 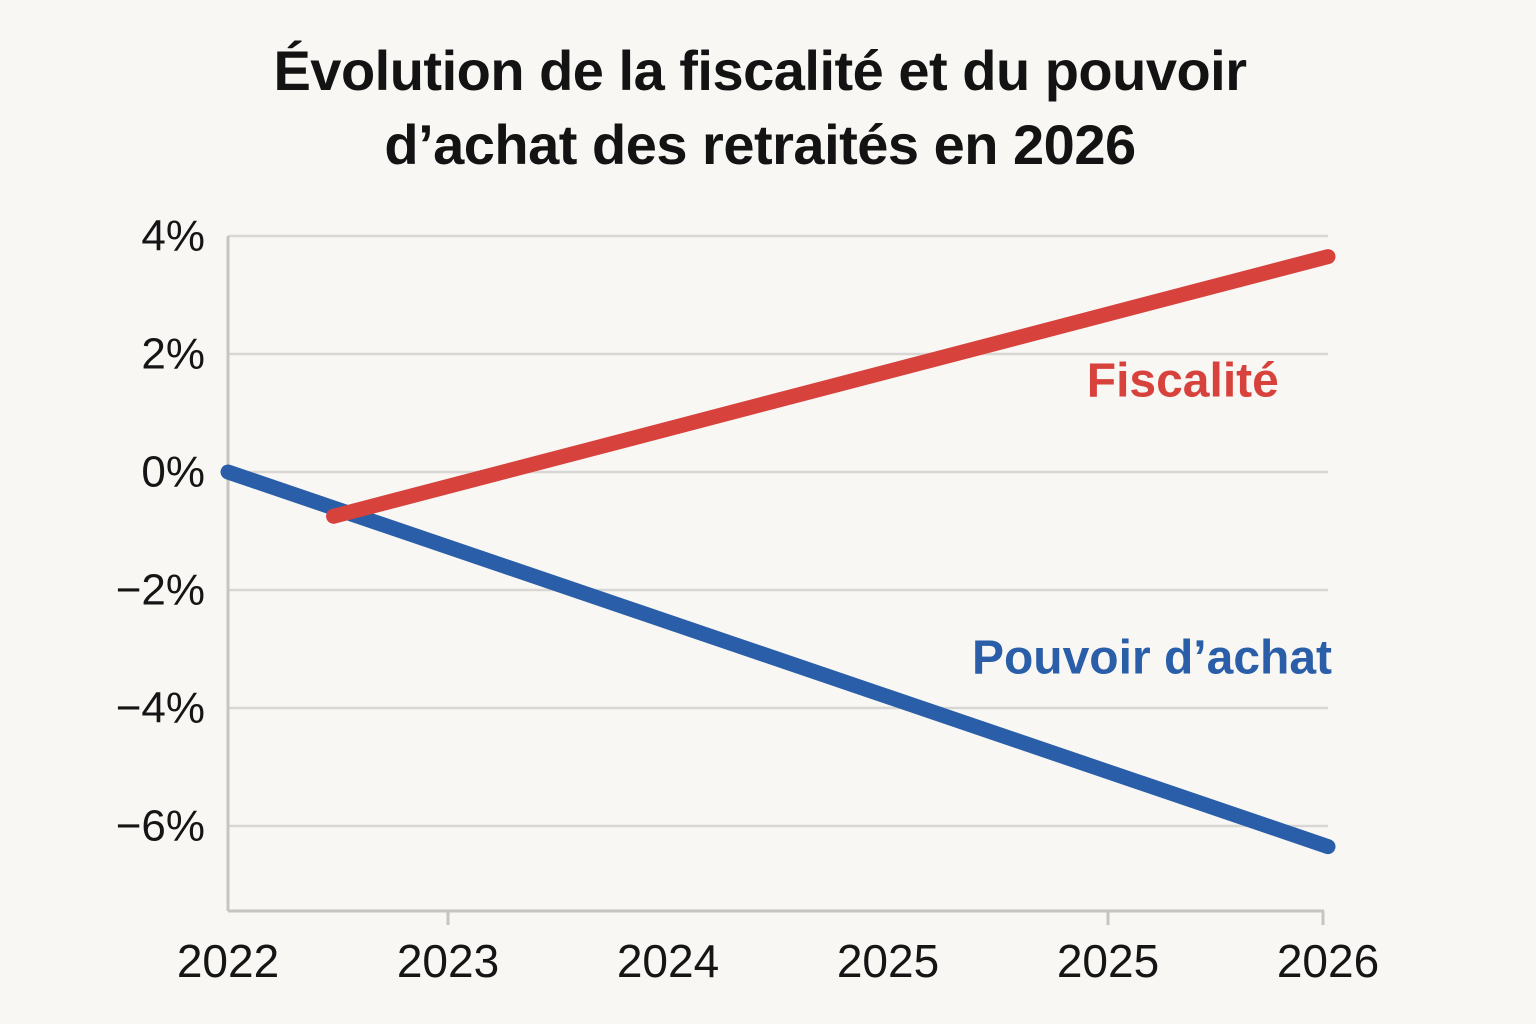 I want to click on series-label-pouvoir-d-achat: Pouvoir d’achat, so click(x=1152, y=657).